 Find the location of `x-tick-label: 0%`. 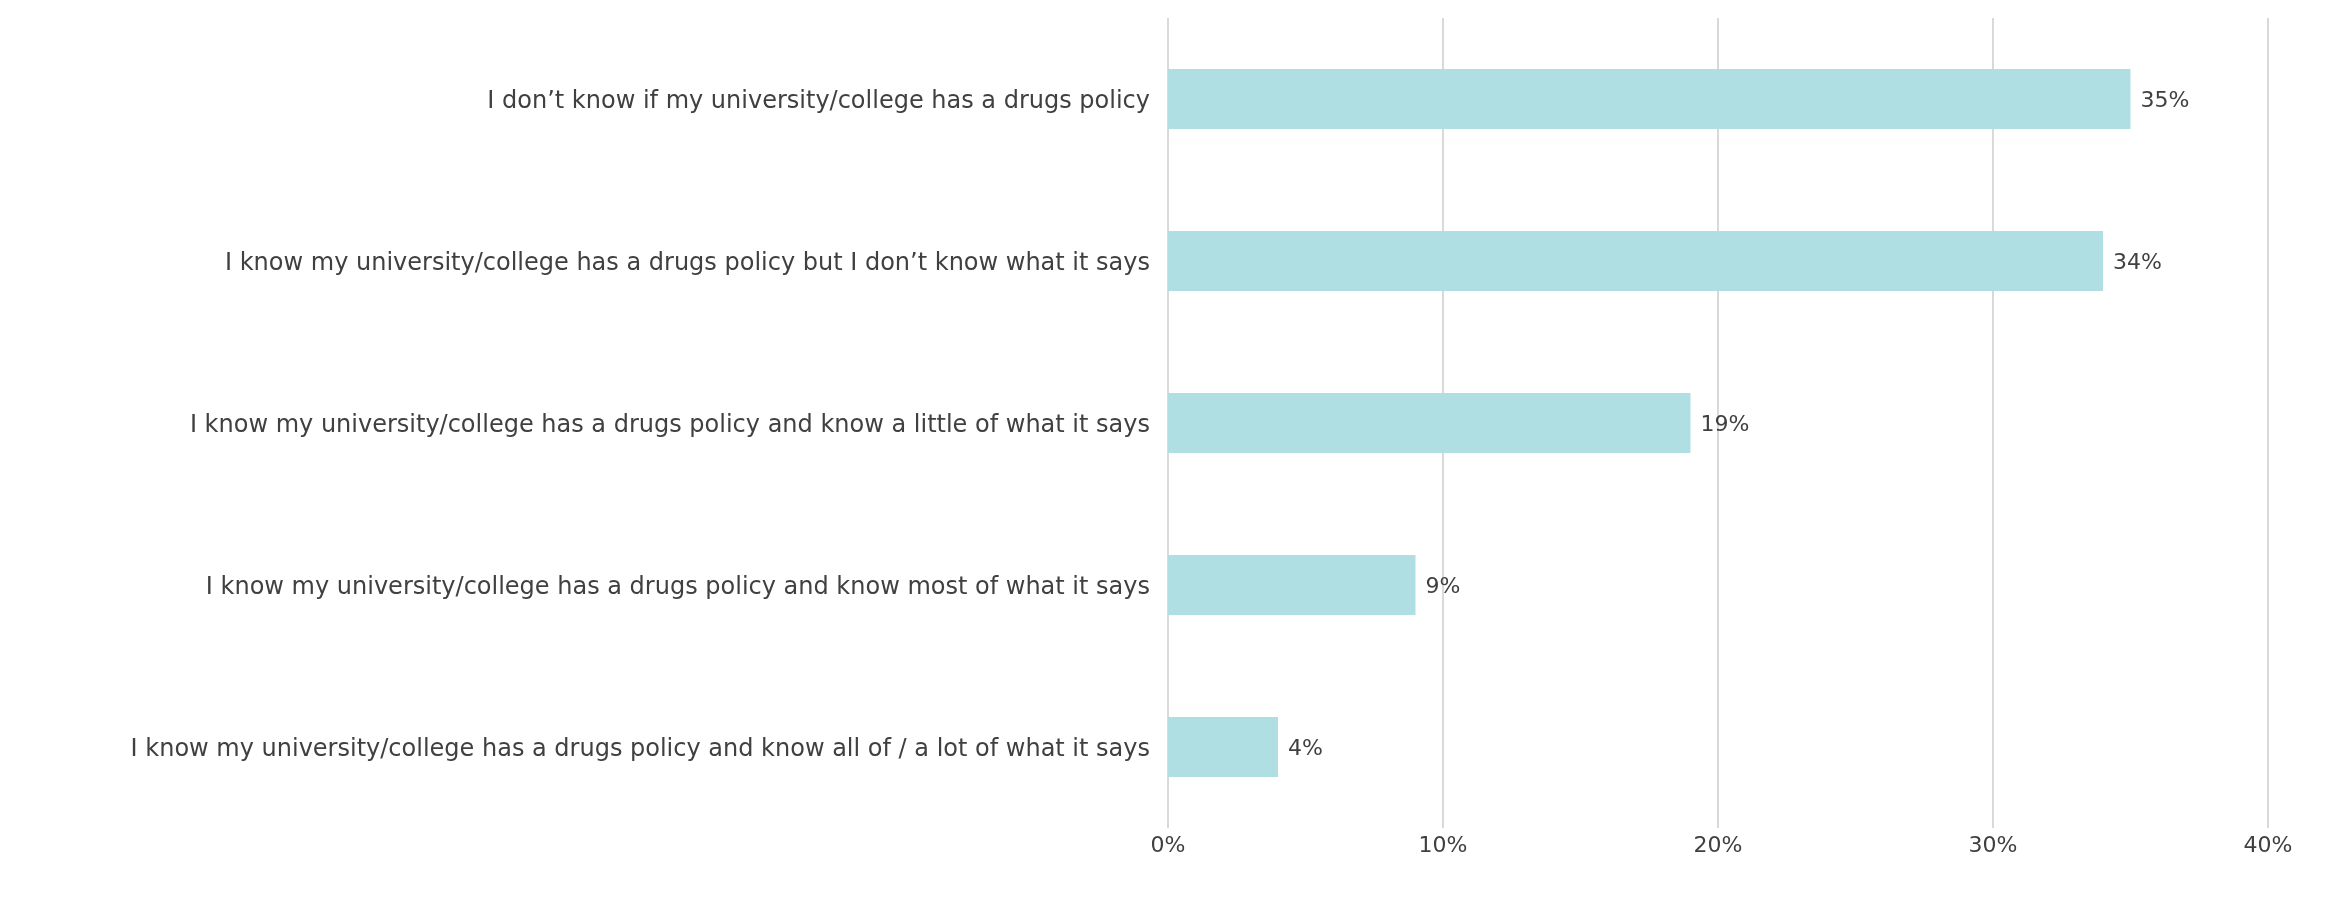

x-tick-label: 0% is located at coordinates (1168, 844).